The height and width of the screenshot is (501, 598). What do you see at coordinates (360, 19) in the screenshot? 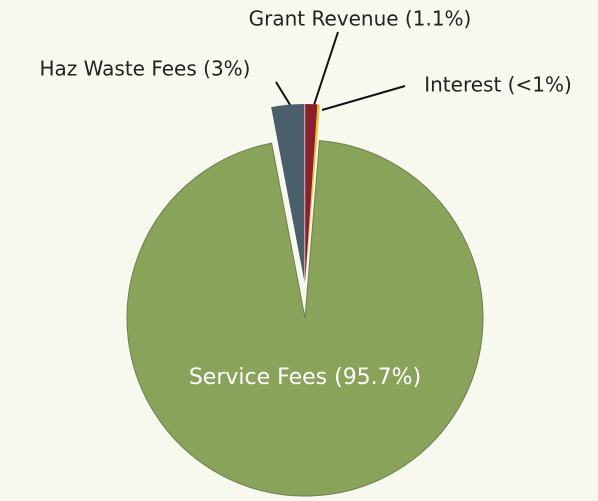
I see `slice-label: Grant Revenue (1.1%)` at bounding box center [360, 19].